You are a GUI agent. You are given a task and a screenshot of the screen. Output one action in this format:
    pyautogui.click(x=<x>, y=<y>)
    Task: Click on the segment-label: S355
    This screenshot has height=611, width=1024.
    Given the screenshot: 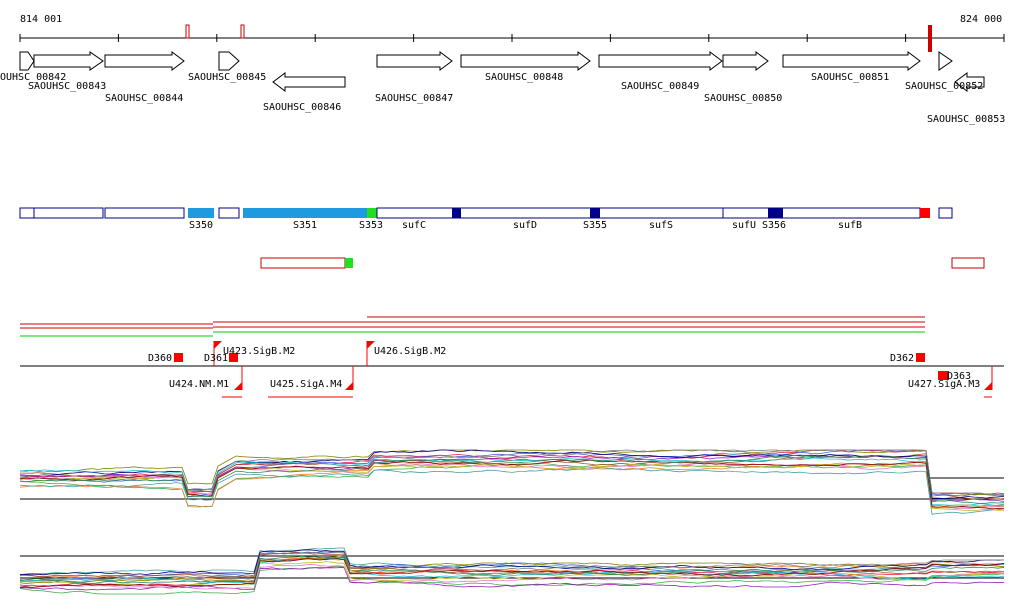 What is the action you would take?
    pyautogui.click(x=595, y=225)
    